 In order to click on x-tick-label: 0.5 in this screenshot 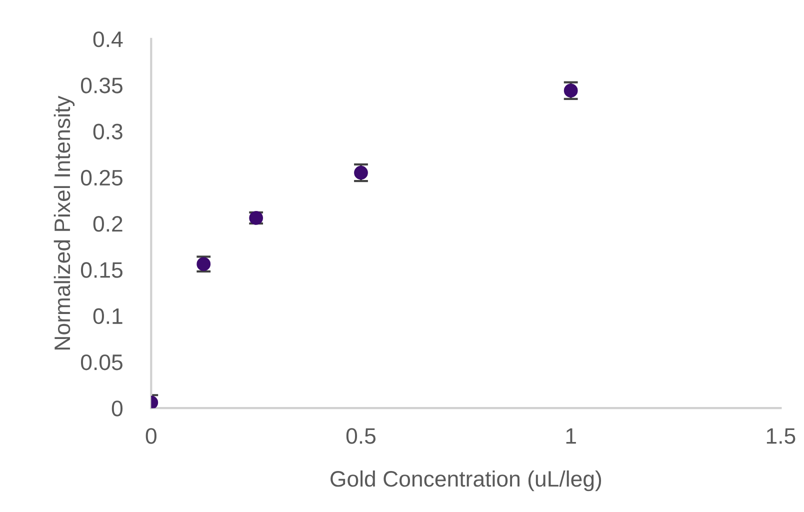, I will do `click(361, 436)`.